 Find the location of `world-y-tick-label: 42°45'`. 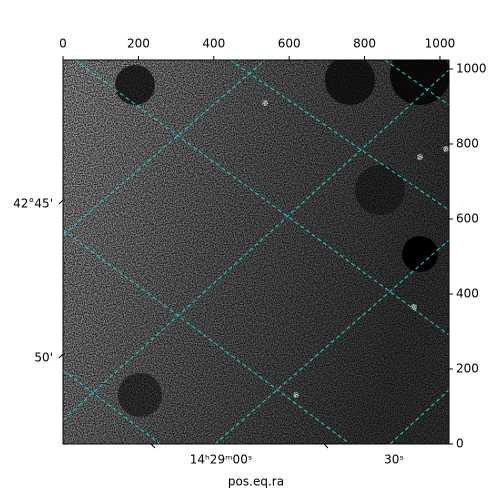

world-y-tick-label: 42°45' is located at coordinates (33, 204).